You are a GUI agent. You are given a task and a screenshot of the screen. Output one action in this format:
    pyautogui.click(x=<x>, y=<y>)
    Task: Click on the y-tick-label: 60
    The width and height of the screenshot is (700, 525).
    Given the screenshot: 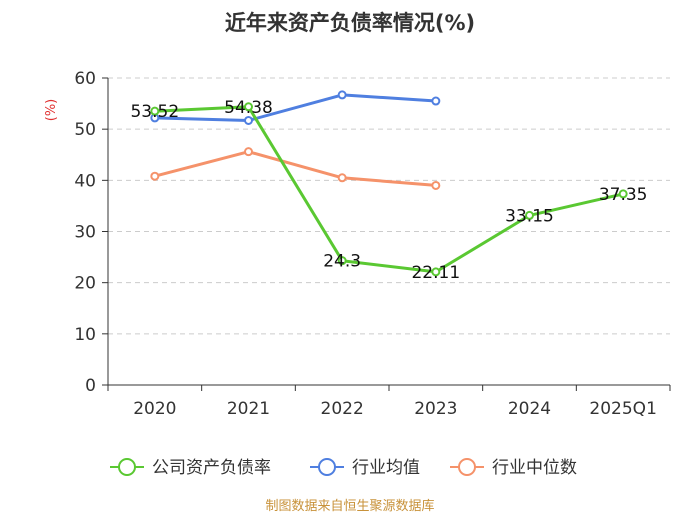 What is the action you would take?
    pyautogui.click(x=85, y=79)
    